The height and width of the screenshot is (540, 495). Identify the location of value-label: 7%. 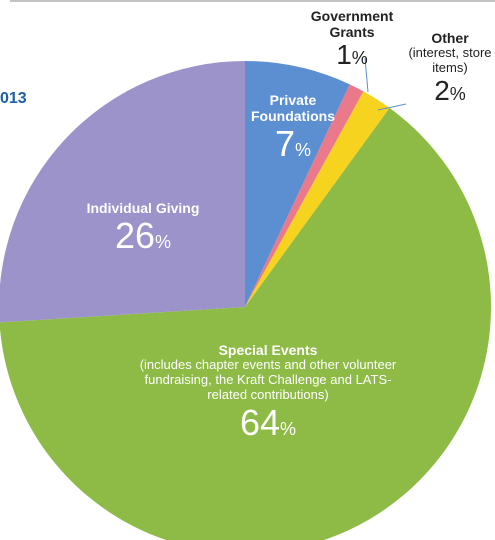
(293, 144).